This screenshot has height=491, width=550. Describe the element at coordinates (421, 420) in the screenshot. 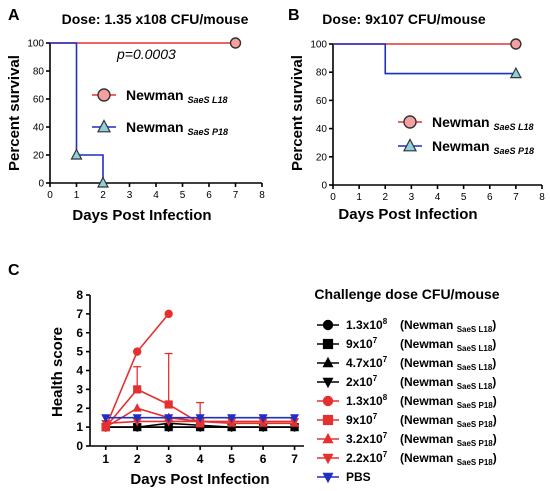

I see `legend-label: 9x107 (Newman SaeS P18)` at that location.